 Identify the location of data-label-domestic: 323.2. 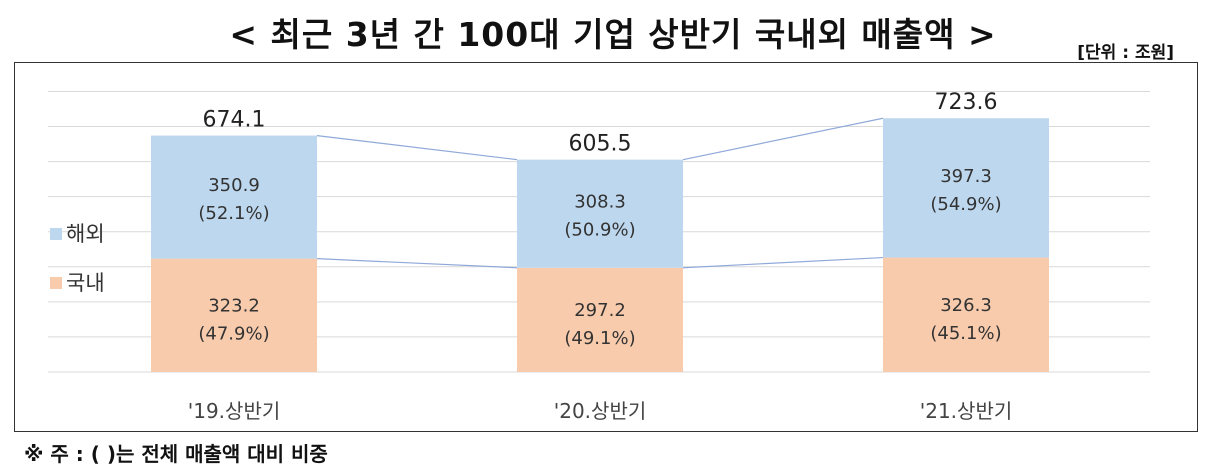
(234, 305).